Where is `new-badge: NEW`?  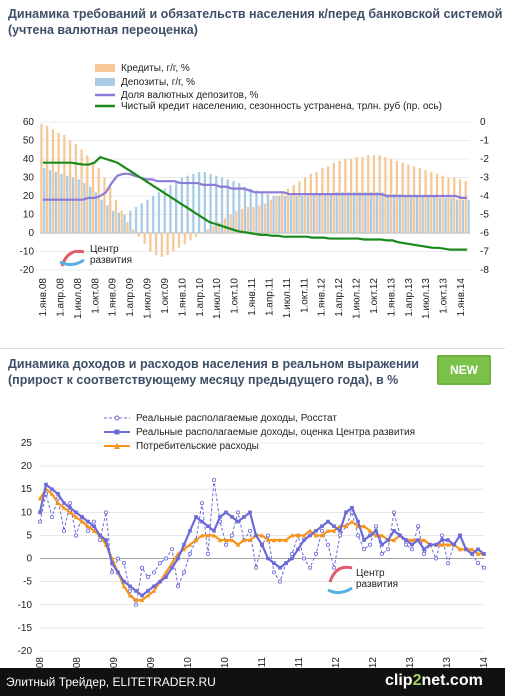 new-badge: NEW is located at coordinates (464, 370).